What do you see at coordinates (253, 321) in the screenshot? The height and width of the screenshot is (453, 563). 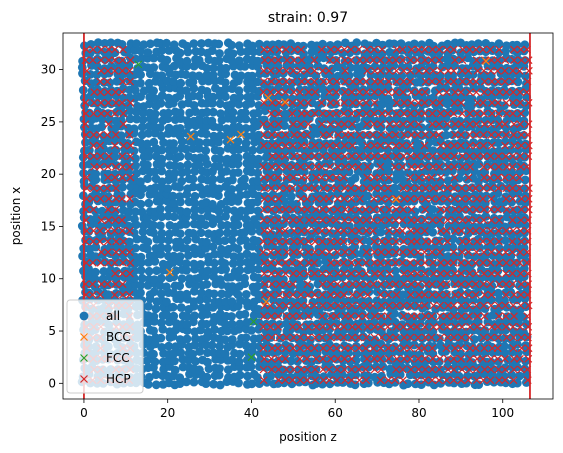 I see `point-fcc` at bounding box center [253, 321].